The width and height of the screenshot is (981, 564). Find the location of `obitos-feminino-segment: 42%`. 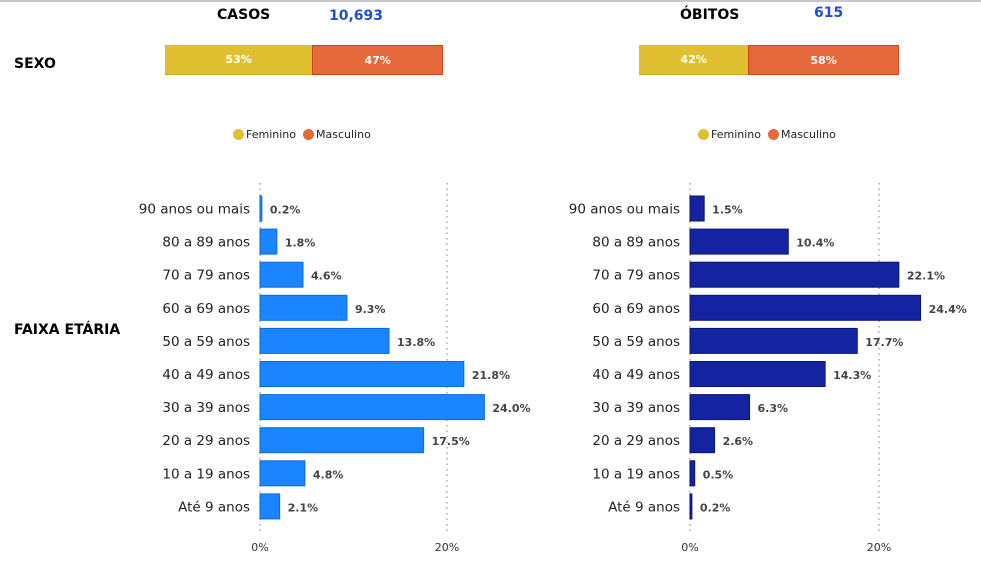

obitos-feminino-segment: 42% is located at coordinates (694, 60).